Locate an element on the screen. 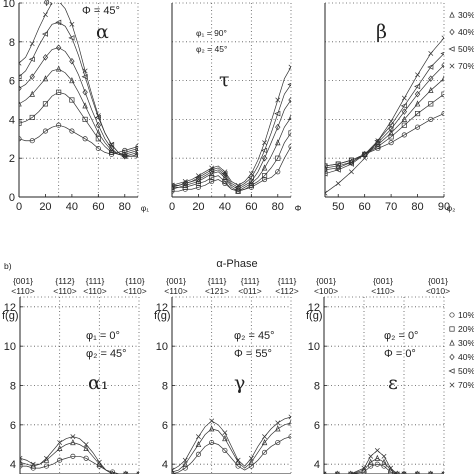 This screenshot has width=474, height=474. legend-label: 10% is located at coordinates (466, 315).